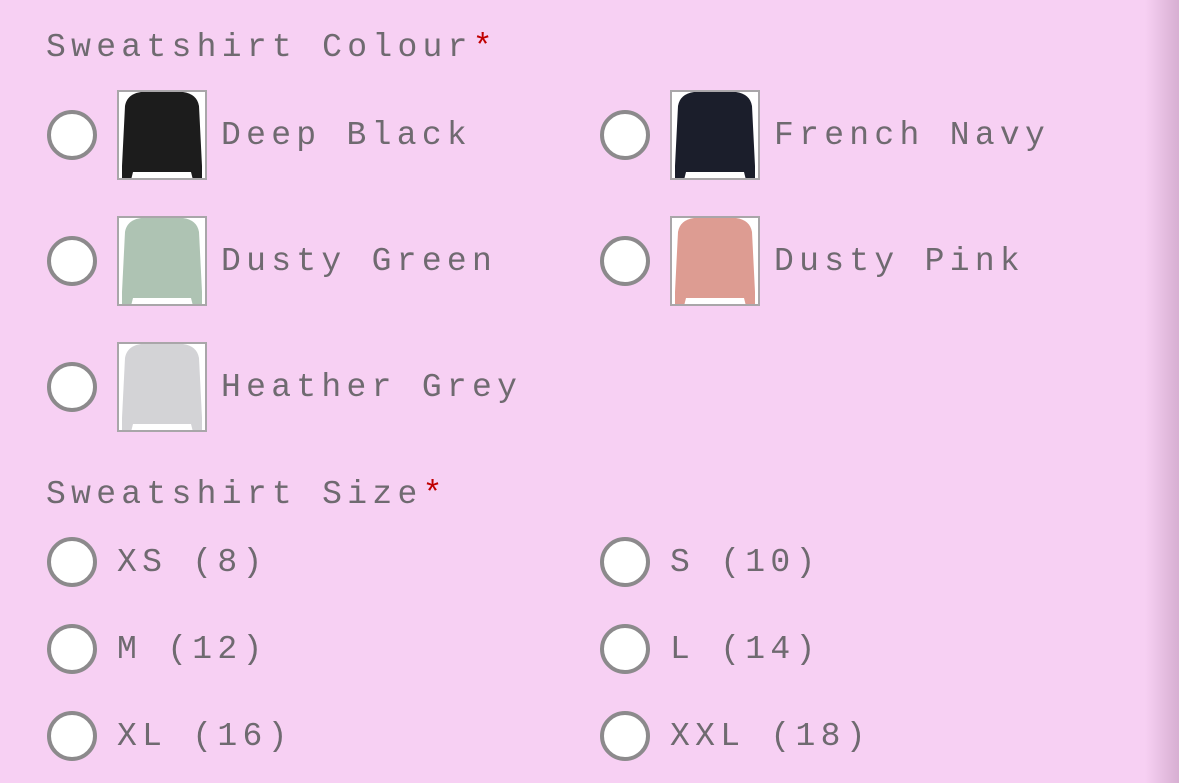 The width and height of the screenshot is (1179, 783). I want to click on size-option: XL (16), so click(170, 736).